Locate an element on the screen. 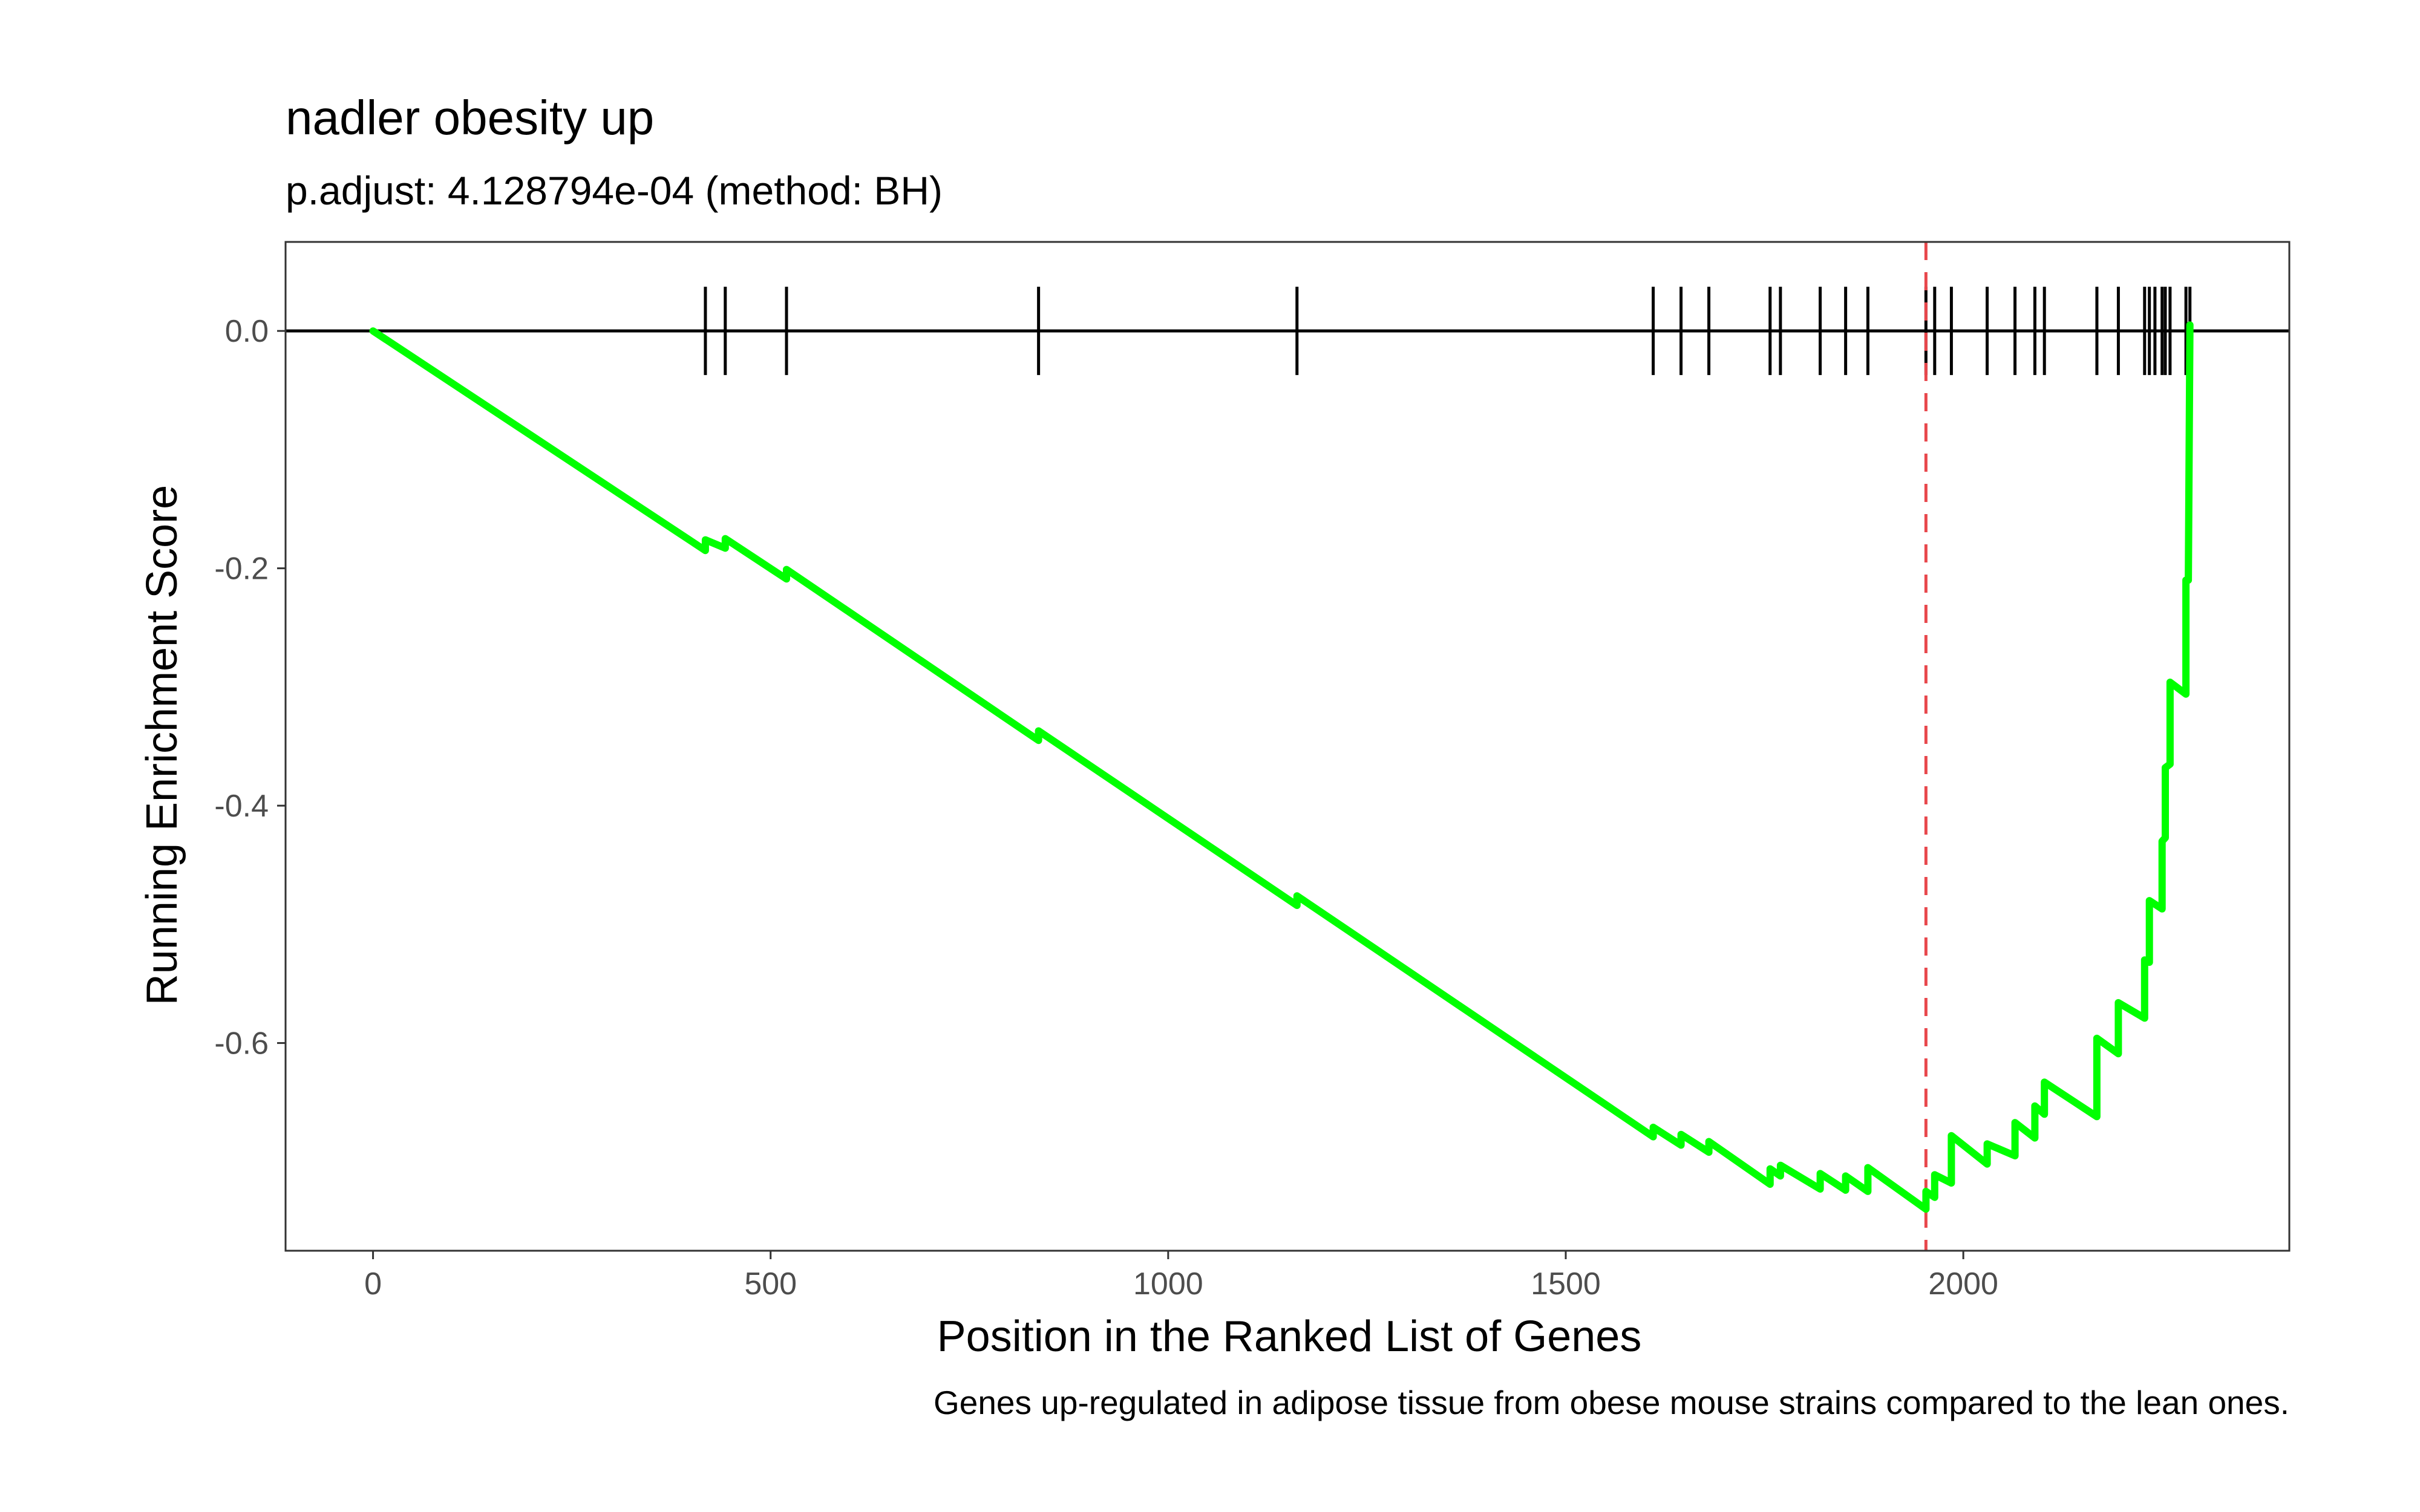  x-tick-label: 0 is located at coordinates (373, 1284).